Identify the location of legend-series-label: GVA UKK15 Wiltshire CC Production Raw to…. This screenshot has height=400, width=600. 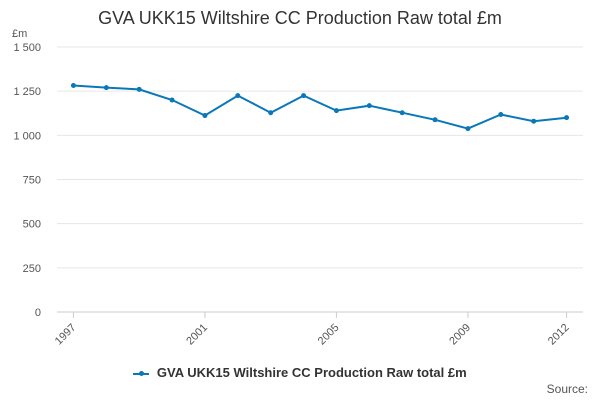
(311, 372).